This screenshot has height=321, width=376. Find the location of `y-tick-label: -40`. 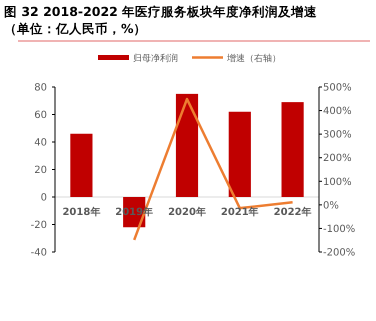

y-tick-label: -40 is located at coordinates (38, 253).